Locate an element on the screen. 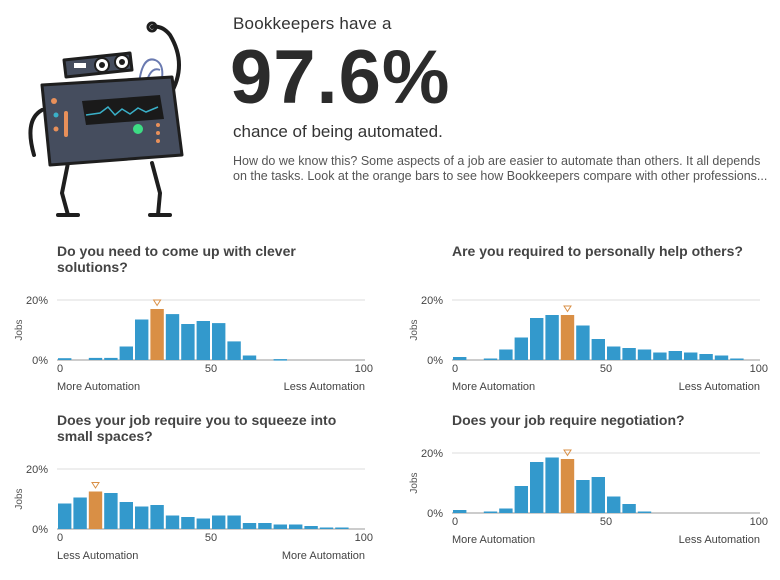  left-direction-label: Less Automation is located at coordinates (97, 556).